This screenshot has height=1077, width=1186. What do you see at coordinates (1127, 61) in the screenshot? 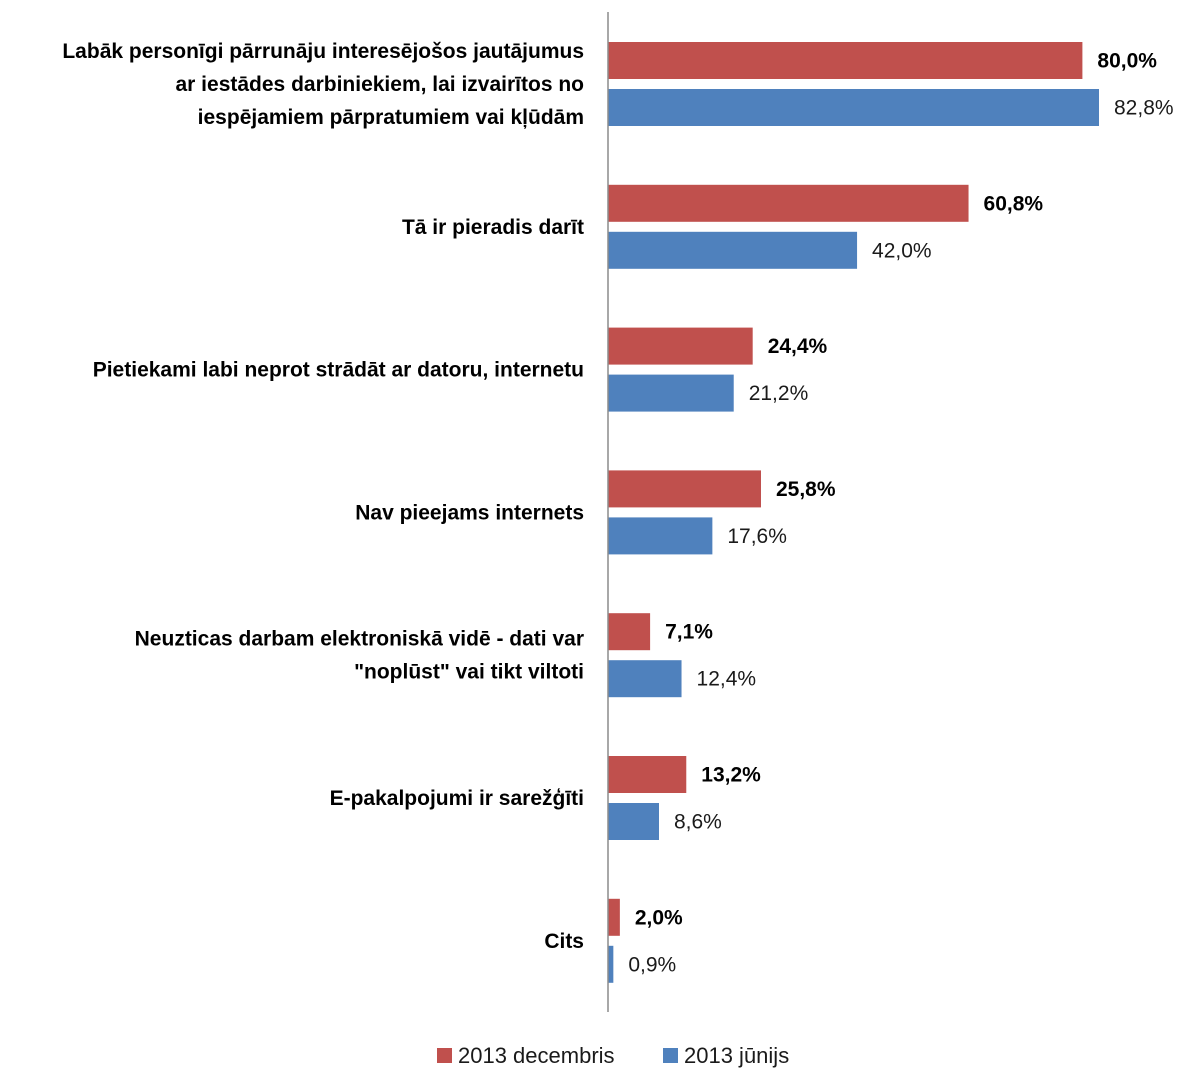
I see `data-label: 80,0%` at bounding box center [1127, 61].